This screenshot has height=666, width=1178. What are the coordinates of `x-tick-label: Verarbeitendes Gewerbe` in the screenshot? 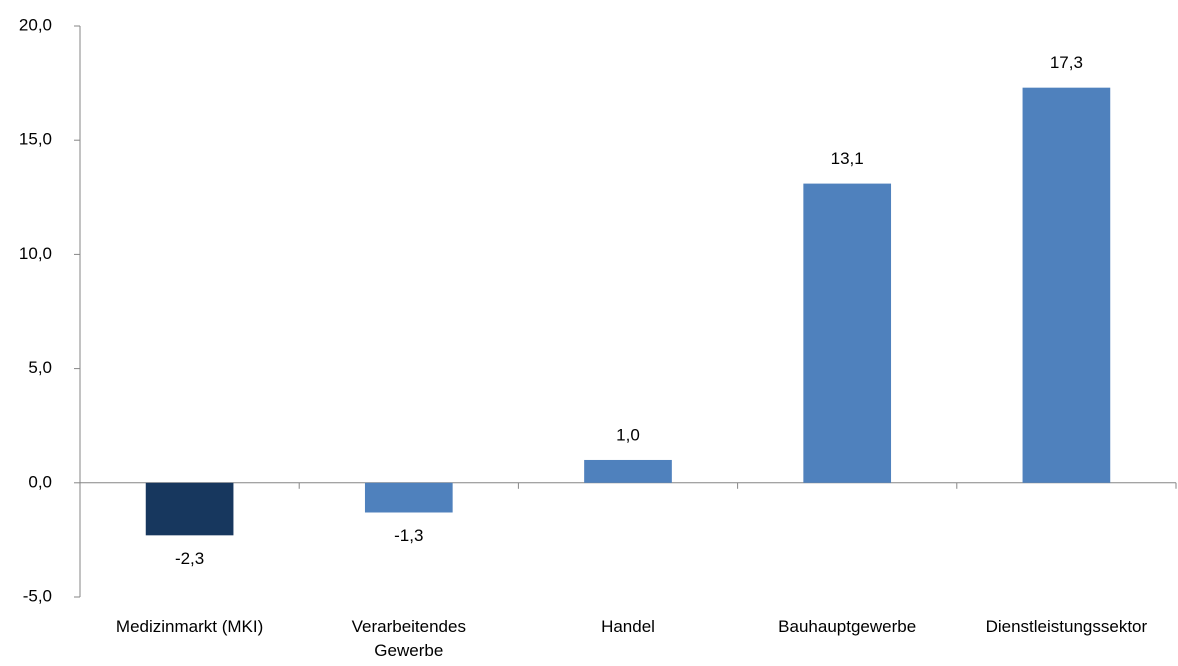 It's located at (408, 638).